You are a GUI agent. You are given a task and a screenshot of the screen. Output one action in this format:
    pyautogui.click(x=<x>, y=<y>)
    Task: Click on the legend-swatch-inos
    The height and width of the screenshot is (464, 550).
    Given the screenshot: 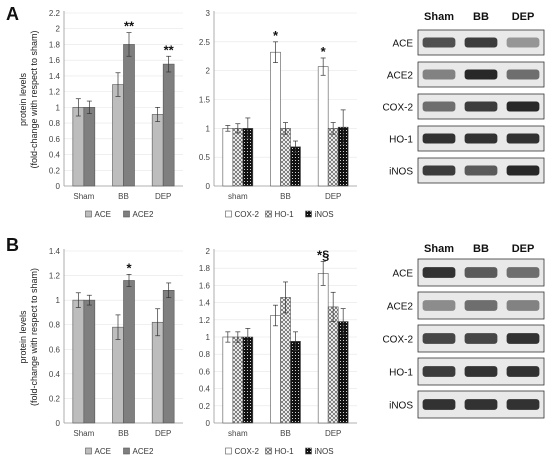 What is the action you would take?
    pyautogui.click(x=308, y=451)
    